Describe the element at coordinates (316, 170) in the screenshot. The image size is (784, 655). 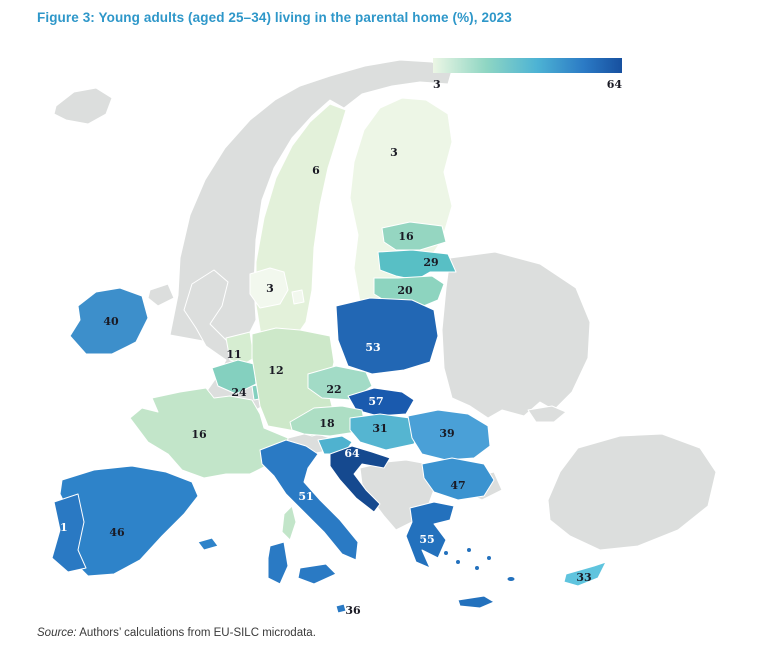
I see `value-label-sweden: 6` at that location.